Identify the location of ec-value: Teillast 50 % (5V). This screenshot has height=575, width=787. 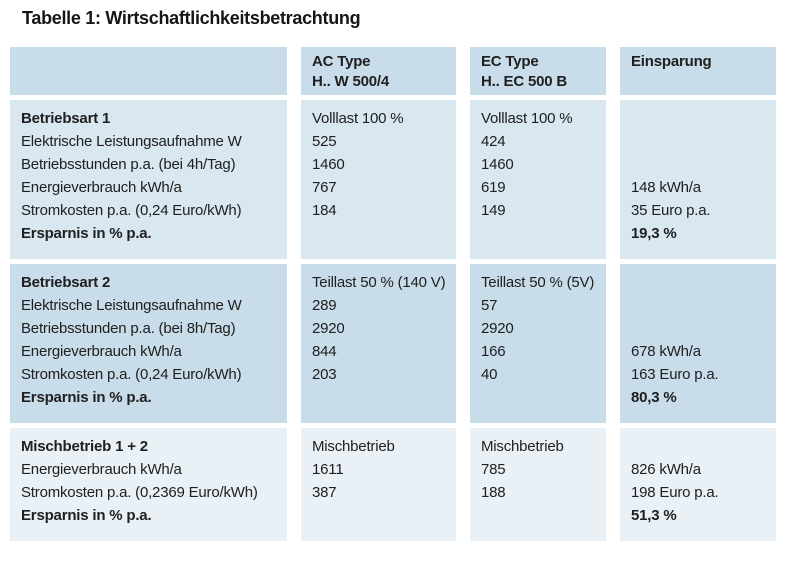
(538, 282).